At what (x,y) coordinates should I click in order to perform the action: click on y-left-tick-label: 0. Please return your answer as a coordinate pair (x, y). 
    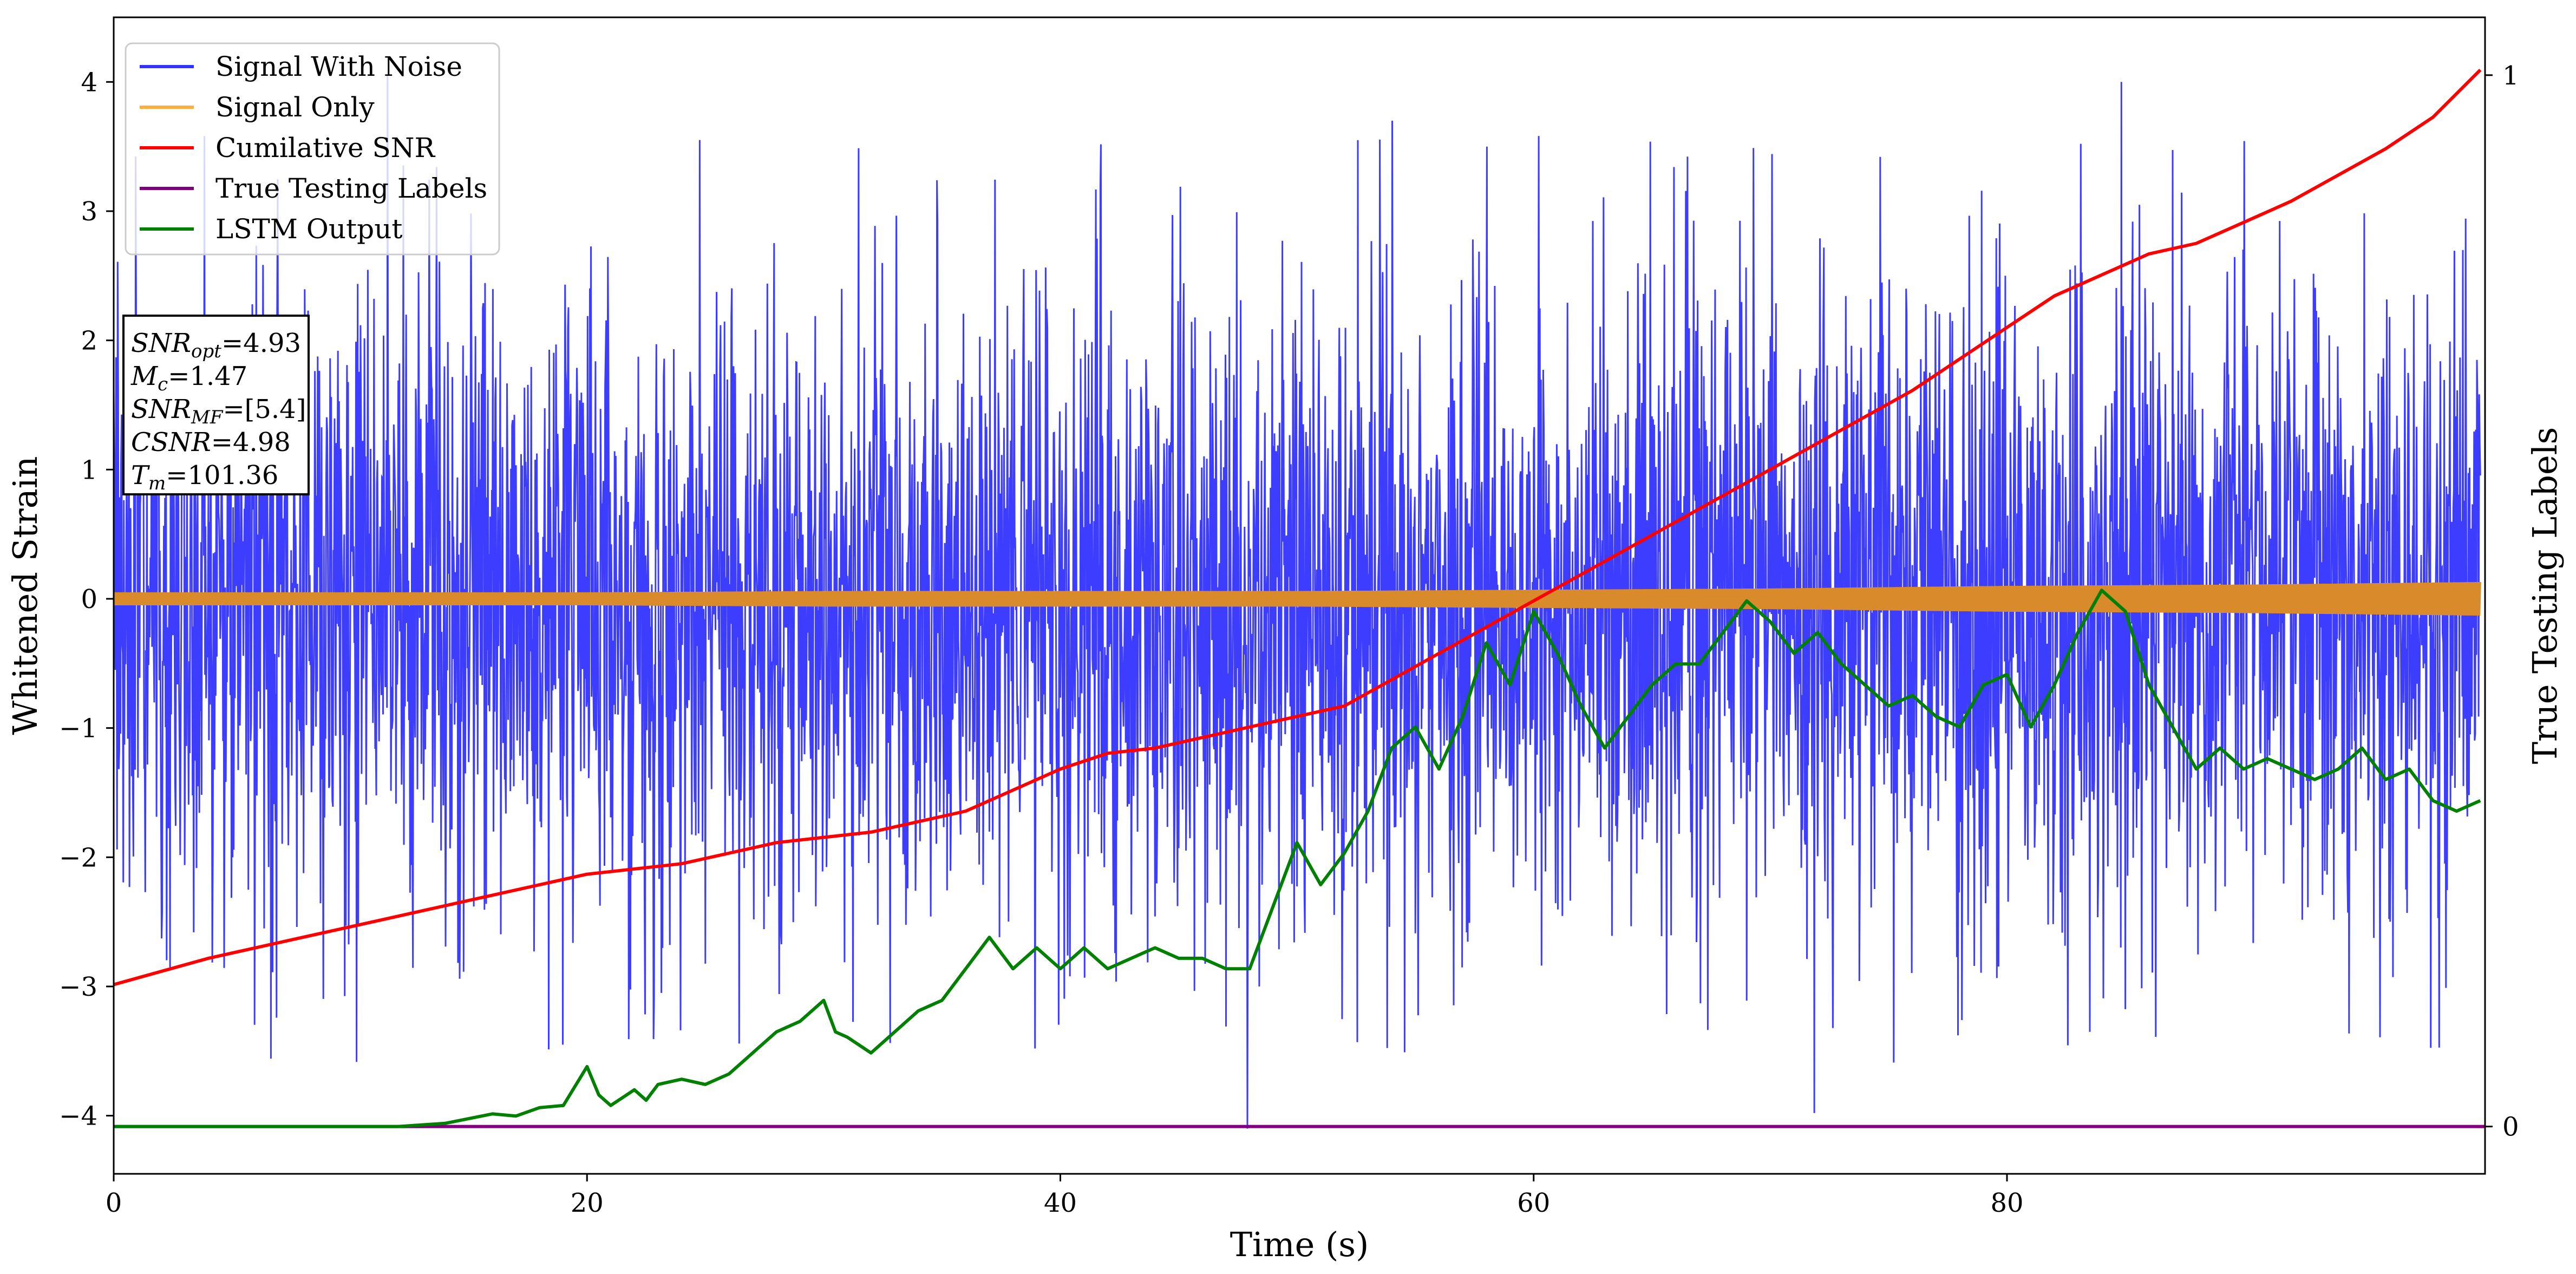
    Looking at the image, I should click on (89, 599).